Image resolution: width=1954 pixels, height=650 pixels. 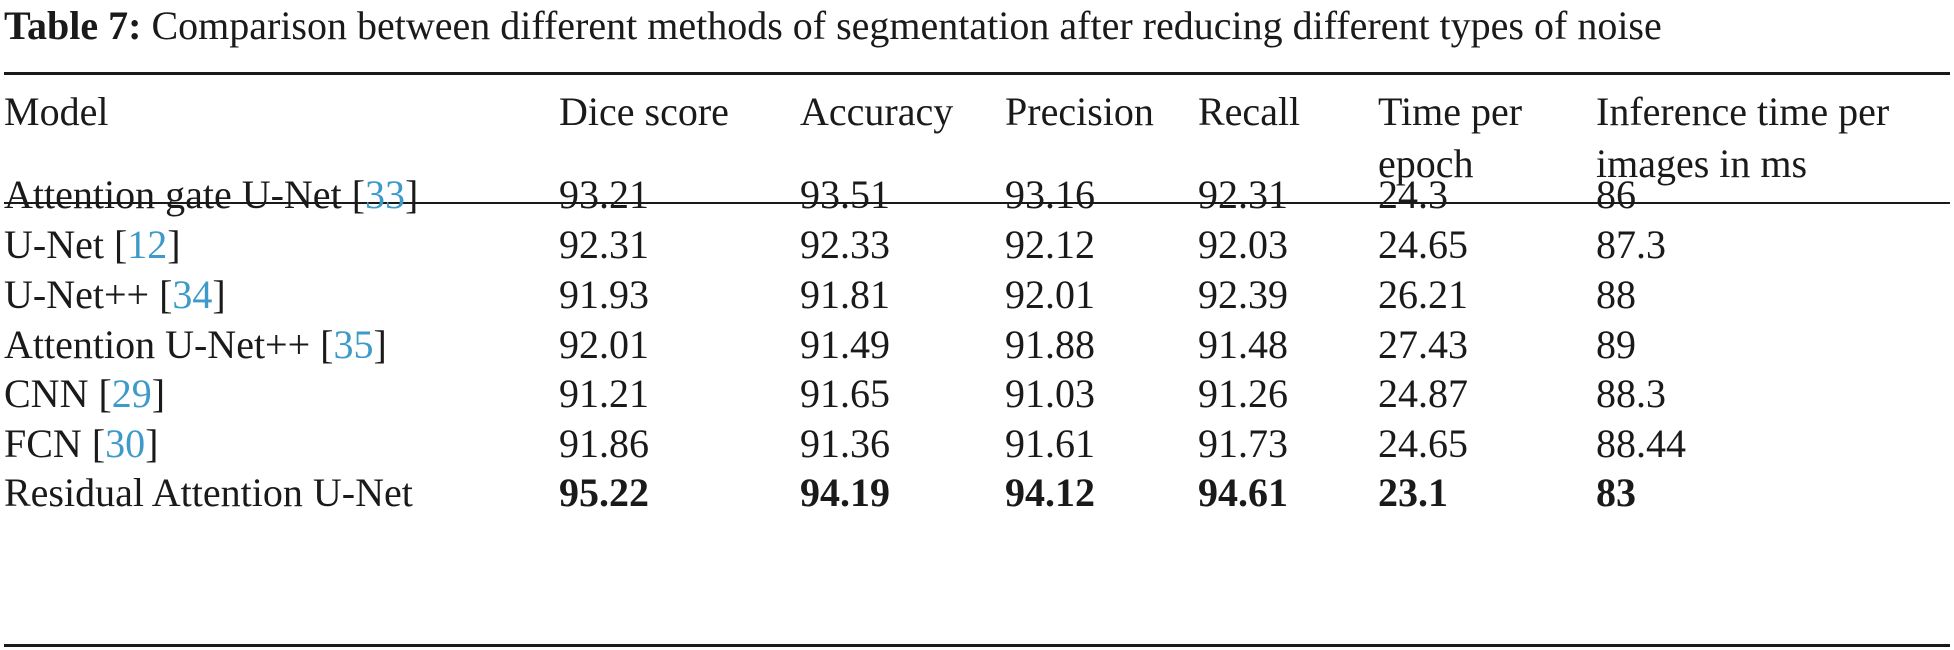 I want to click on column-header-line: Accuracy, so click(x=877, y=111).